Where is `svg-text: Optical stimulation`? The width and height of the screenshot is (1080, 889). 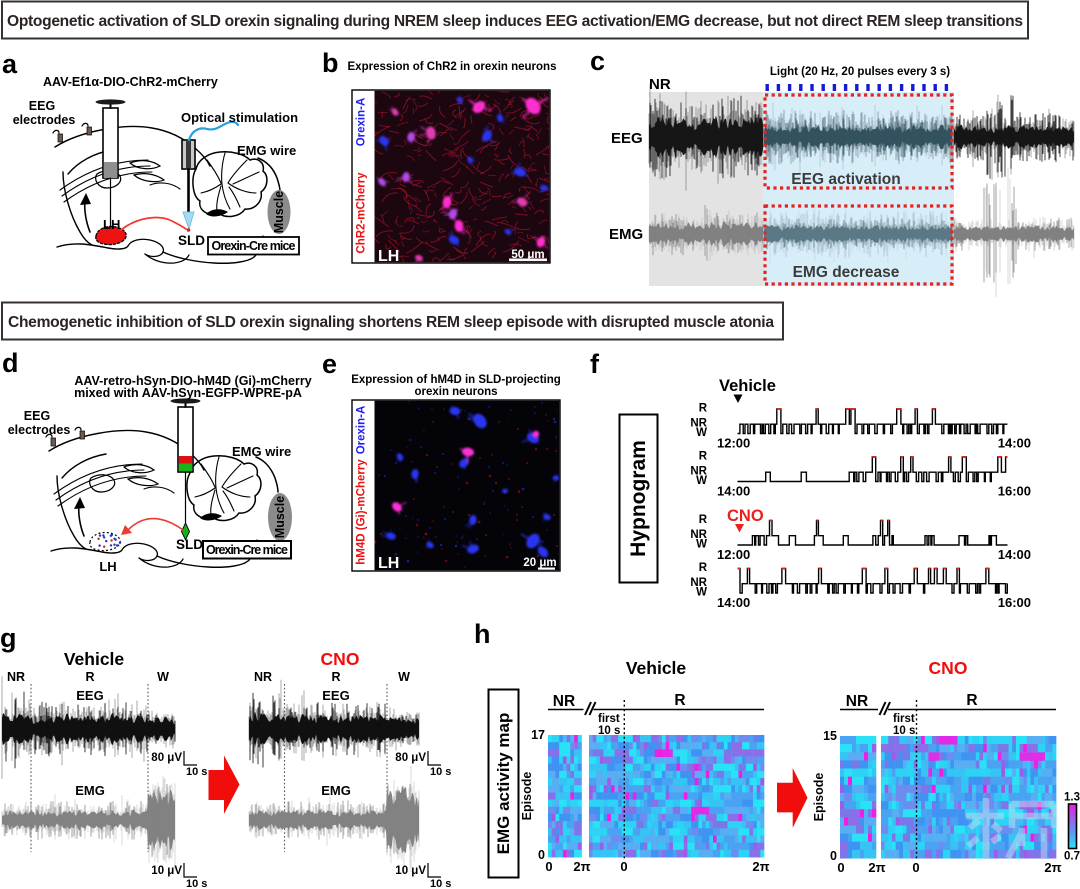
svg-text: Optical stimulation is located at coordinates (239, 117).